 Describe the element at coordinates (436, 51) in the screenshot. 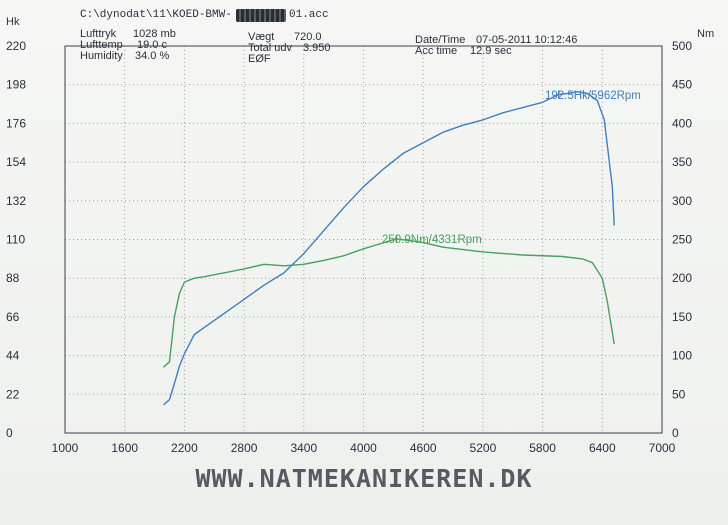

I see `acc-time-label: Acc time` at that location.